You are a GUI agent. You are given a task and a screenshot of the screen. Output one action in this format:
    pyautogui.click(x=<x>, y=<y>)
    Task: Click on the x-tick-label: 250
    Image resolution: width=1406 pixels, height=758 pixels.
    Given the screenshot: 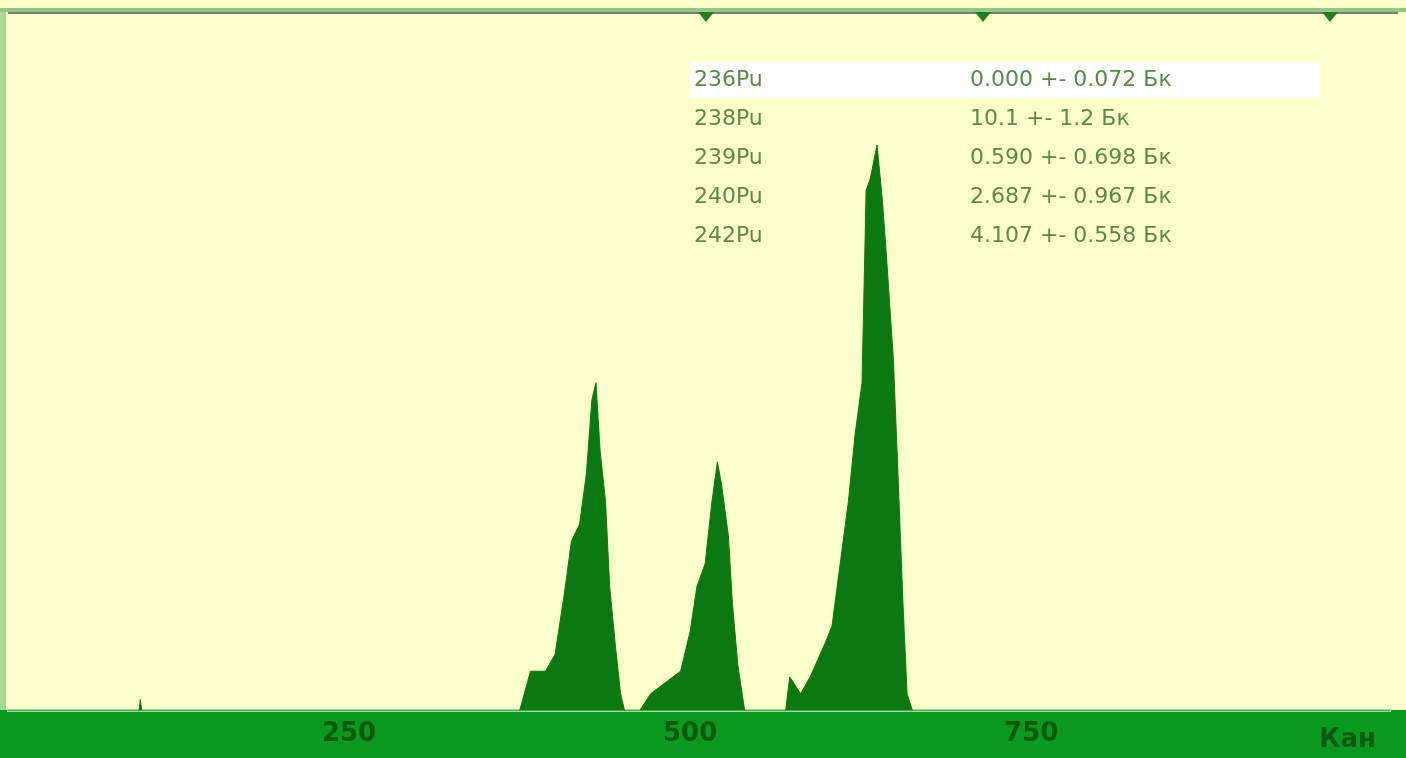 What is the action you would take?
    pyautogui.click(x=349, y=732)
    